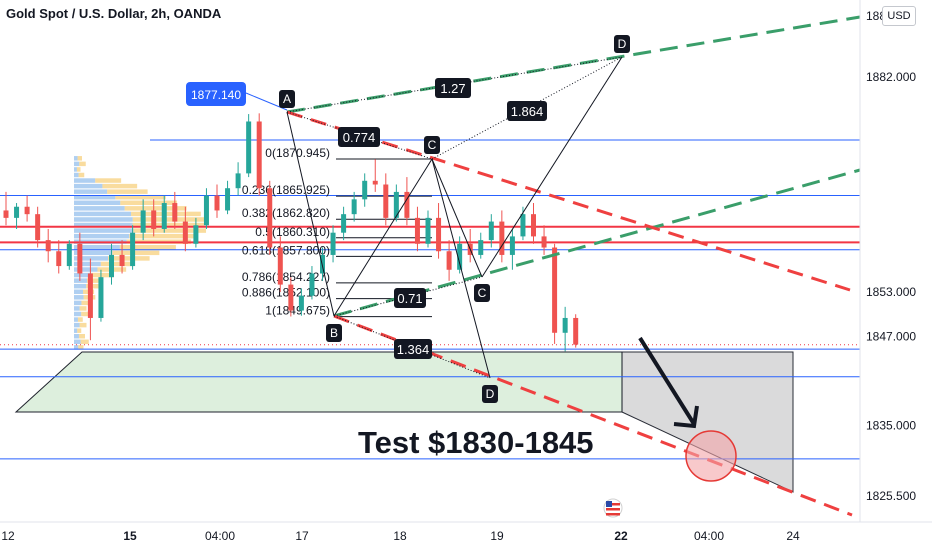  What do you see at coordinates (707, 422) in the screenshot?
I see `target-zone-gray` at bounding box center [707, 422].